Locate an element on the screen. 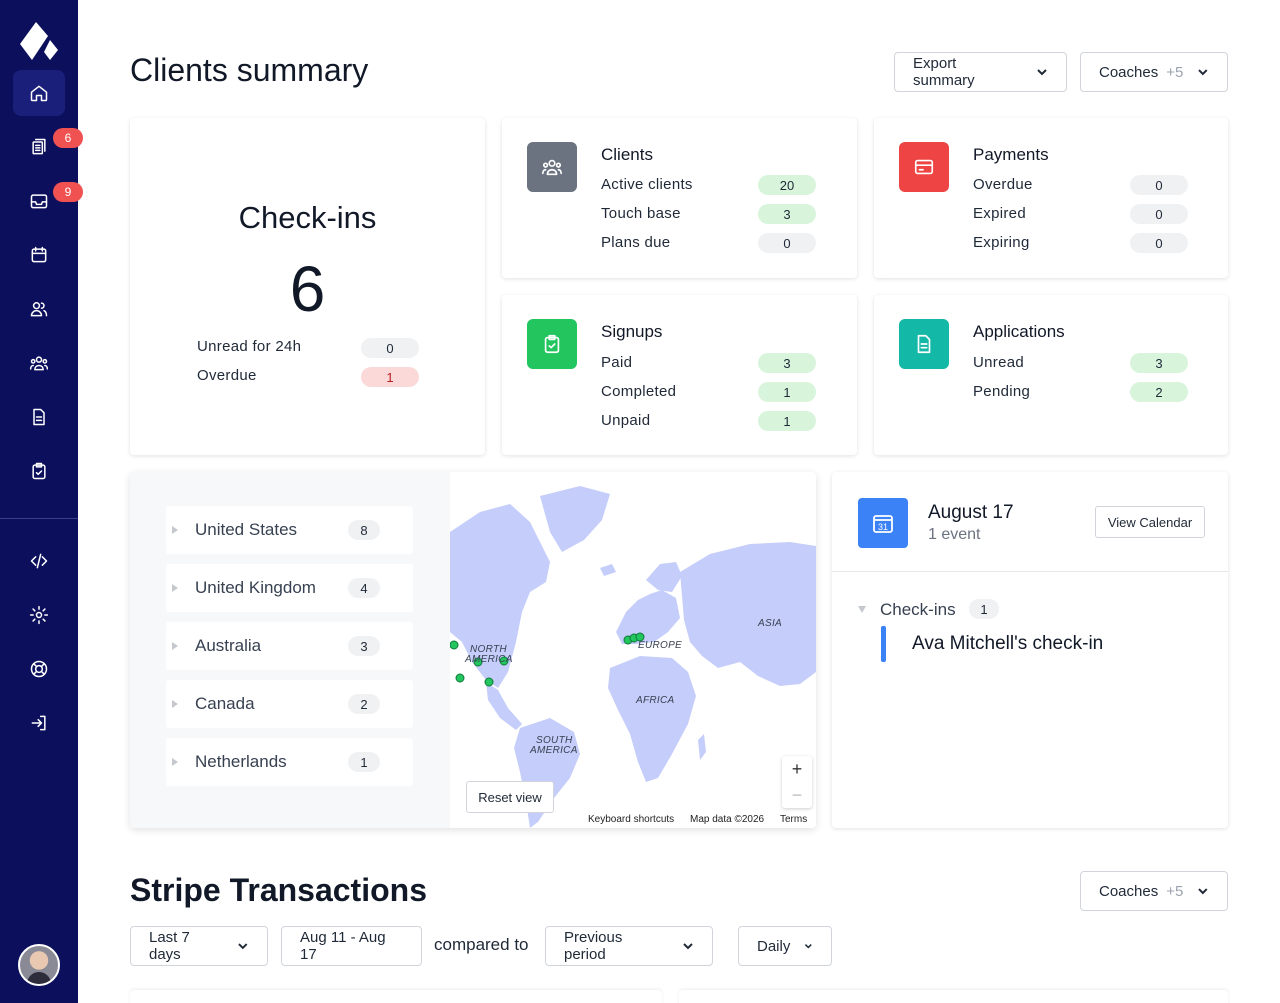 Image resolution: width=1280 pixels, height=1003 pixels. country-name: United Kingdom is located at coordinates (255, 587).